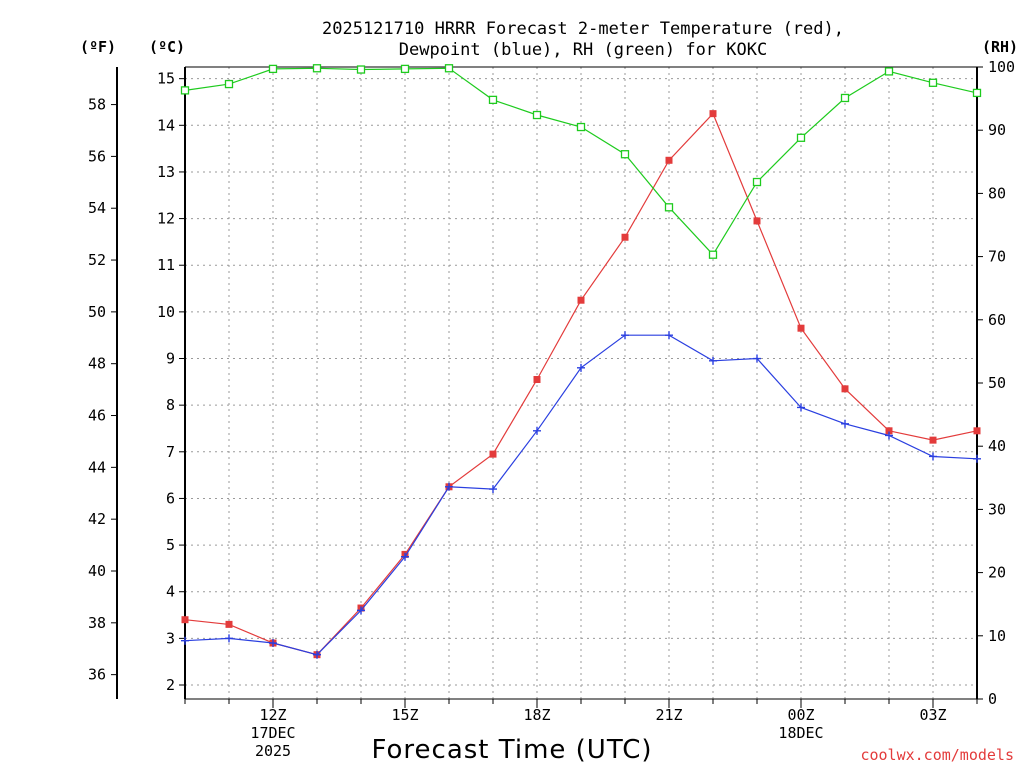  What do you see at coordinates (166, 312) in the screenshot?
I see `celsius-tick-label: 10` at bounding box center [166, 312].